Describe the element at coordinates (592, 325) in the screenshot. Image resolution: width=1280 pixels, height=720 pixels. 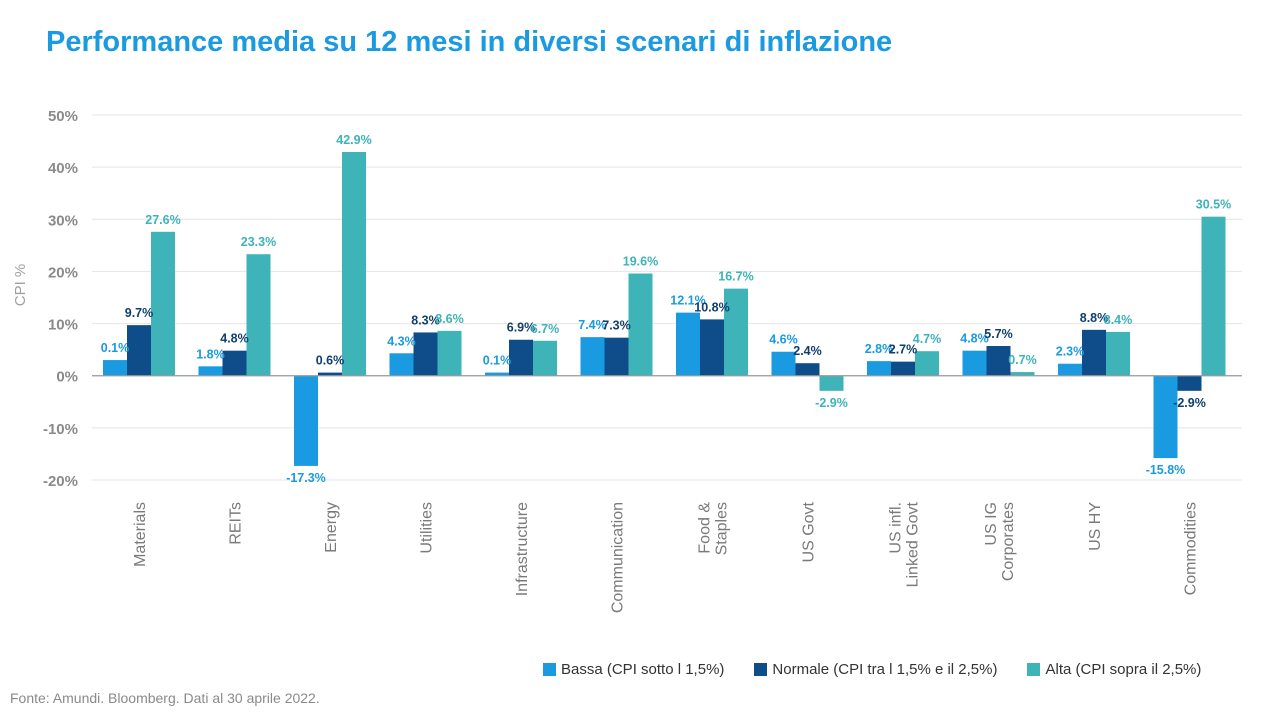
I see `data-label: 7.4%` at that location.